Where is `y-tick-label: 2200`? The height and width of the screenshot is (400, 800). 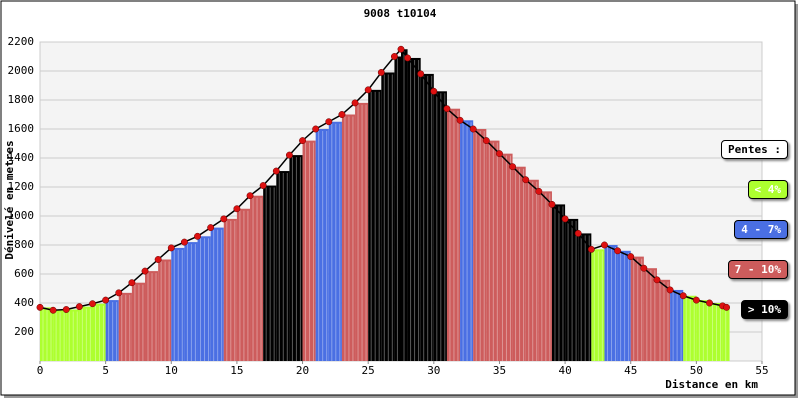
y-tick-label: 2200 is located at coordinates (21, 41).